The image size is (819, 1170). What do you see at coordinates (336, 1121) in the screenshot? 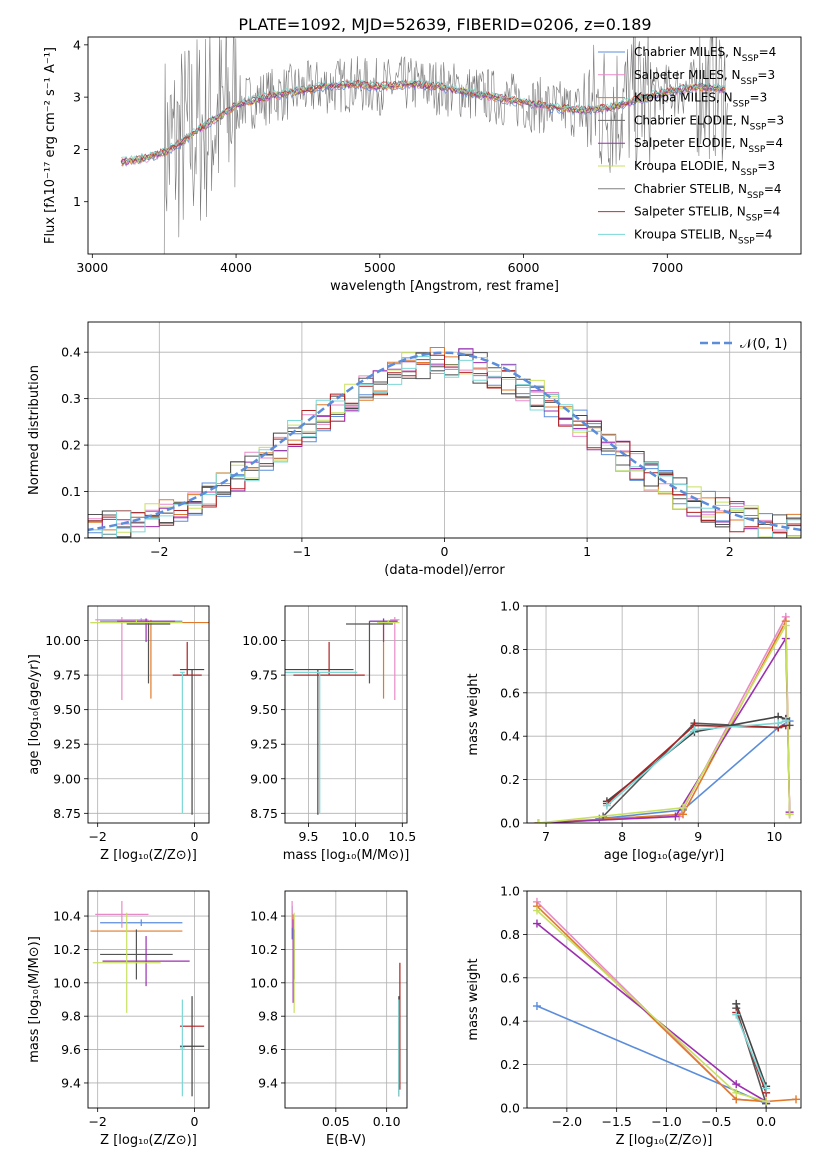
I see `x-tick-label: 0.05` at bounding box center [336, 1121].